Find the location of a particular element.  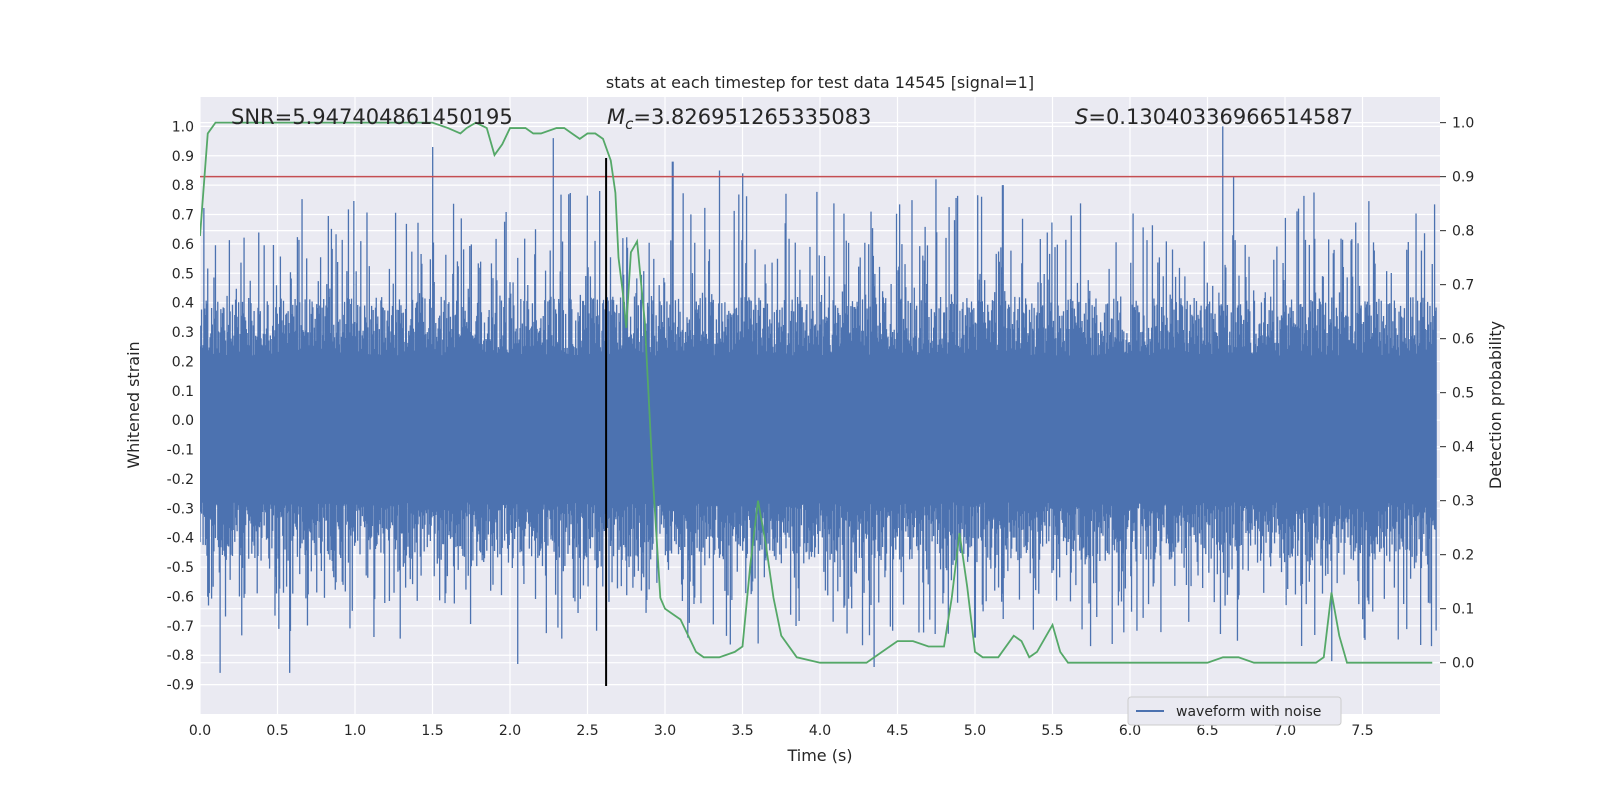

right-y-axis-ticks: 1.0 0.9 0.8 0.7 0.6 0.5 0.4 0.3 0.2 0.1 0.0 is located at coordinates (1457, 394).